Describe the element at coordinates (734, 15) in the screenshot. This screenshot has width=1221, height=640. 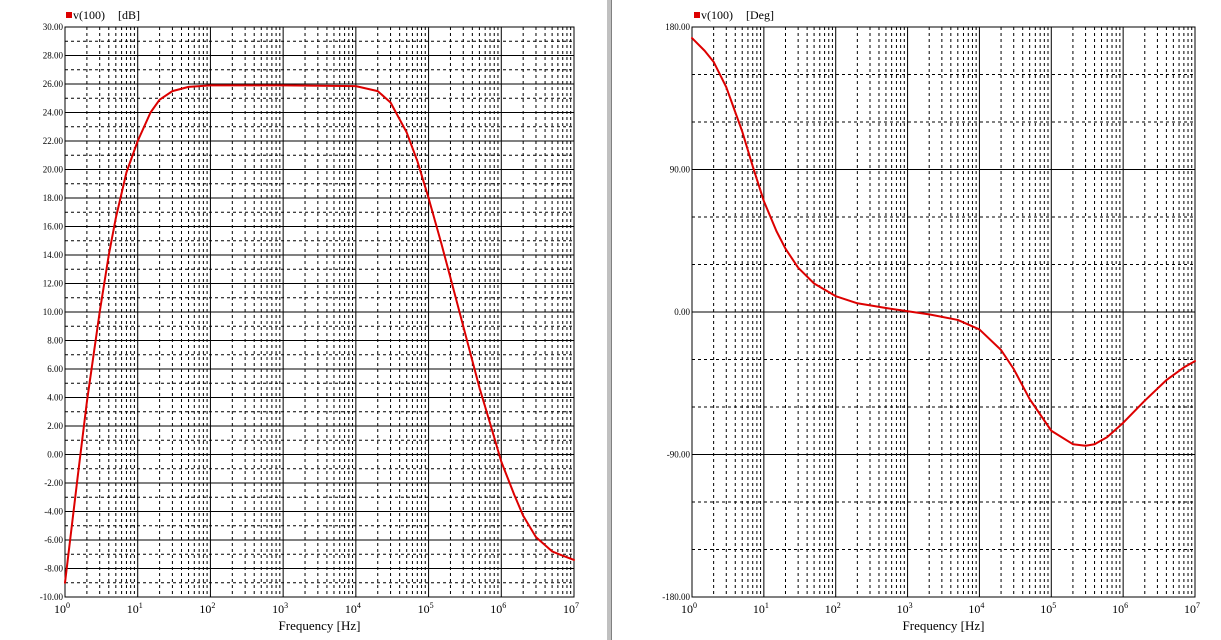
I see `legend: v(100) [Deg]` at that location.